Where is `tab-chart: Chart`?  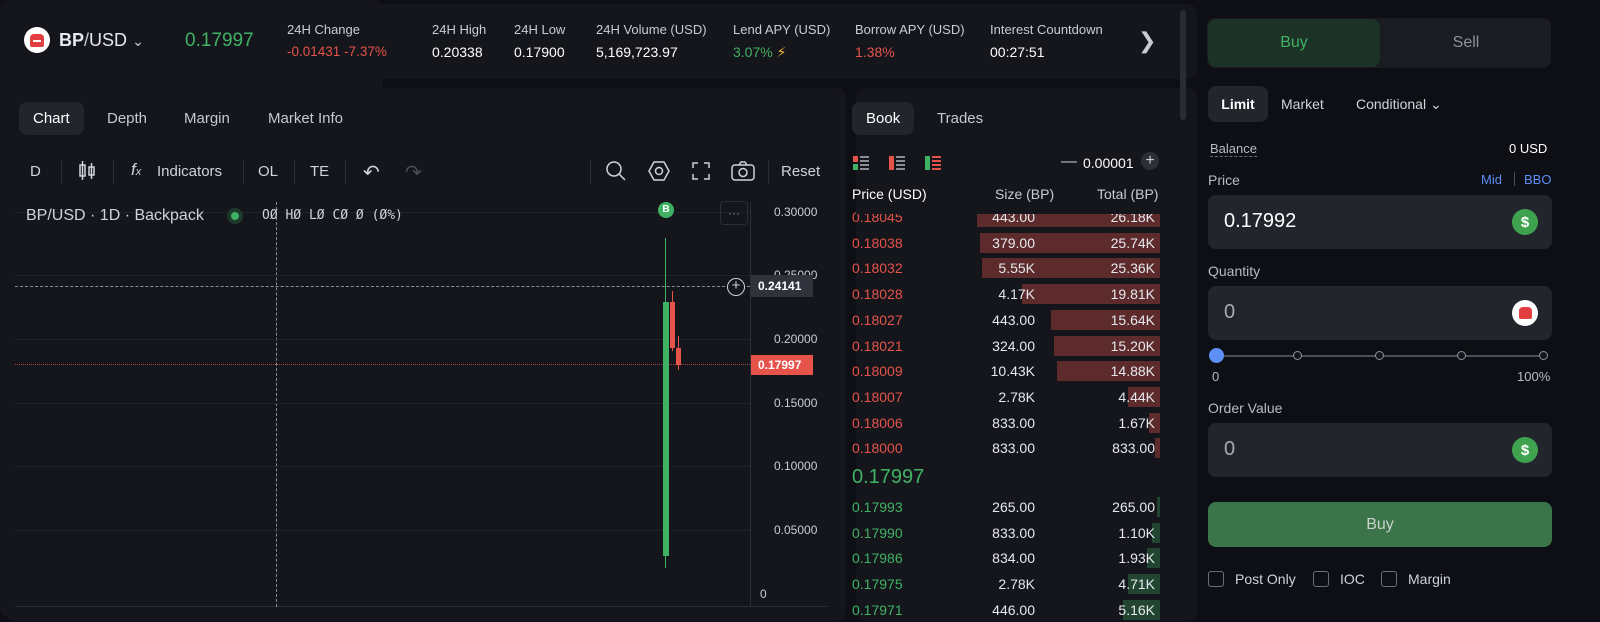
tab-chart: Chart is located at coordinates (51, 118).